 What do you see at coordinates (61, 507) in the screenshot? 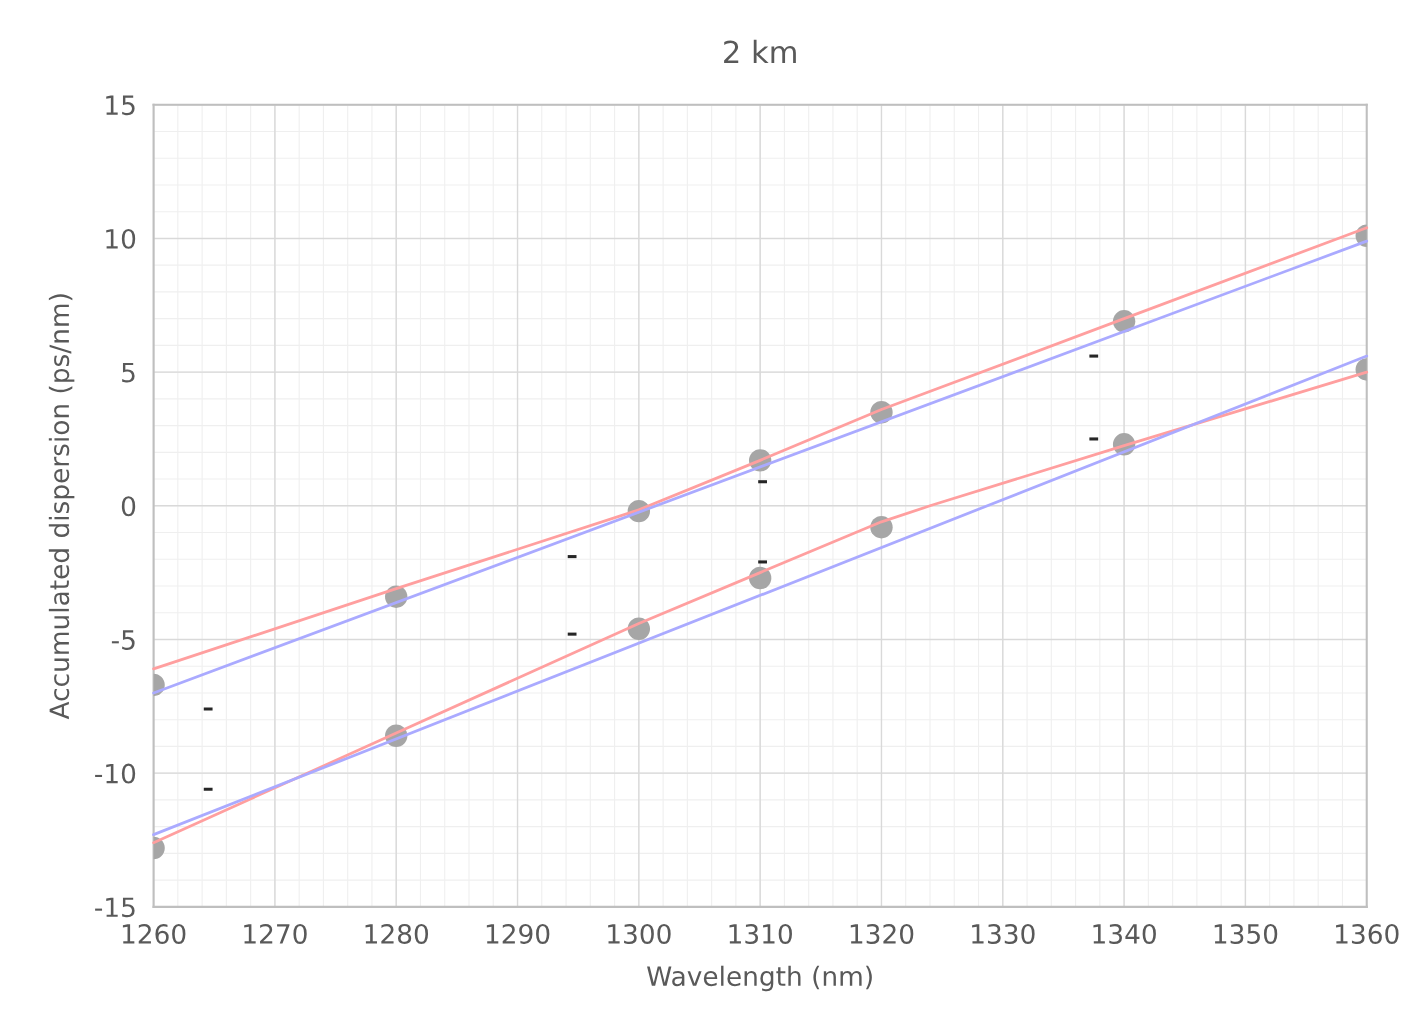
I see `y-axis-title: Accumulated dispersion (ps/nm)` at bounding box center [61, 507].